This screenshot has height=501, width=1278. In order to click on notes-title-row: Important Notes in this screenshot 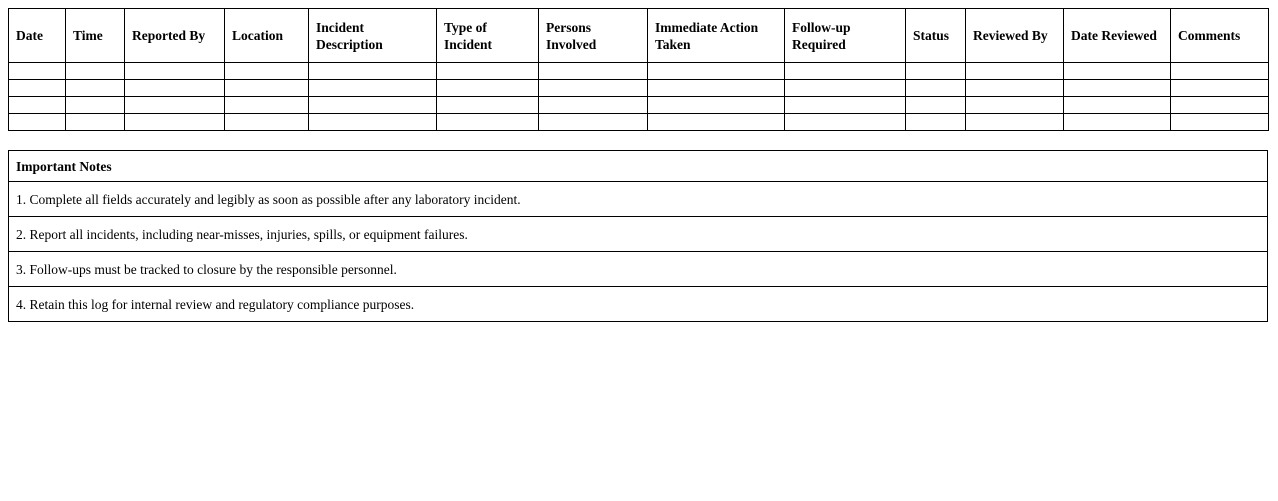, I will do `click(638, 166)`.